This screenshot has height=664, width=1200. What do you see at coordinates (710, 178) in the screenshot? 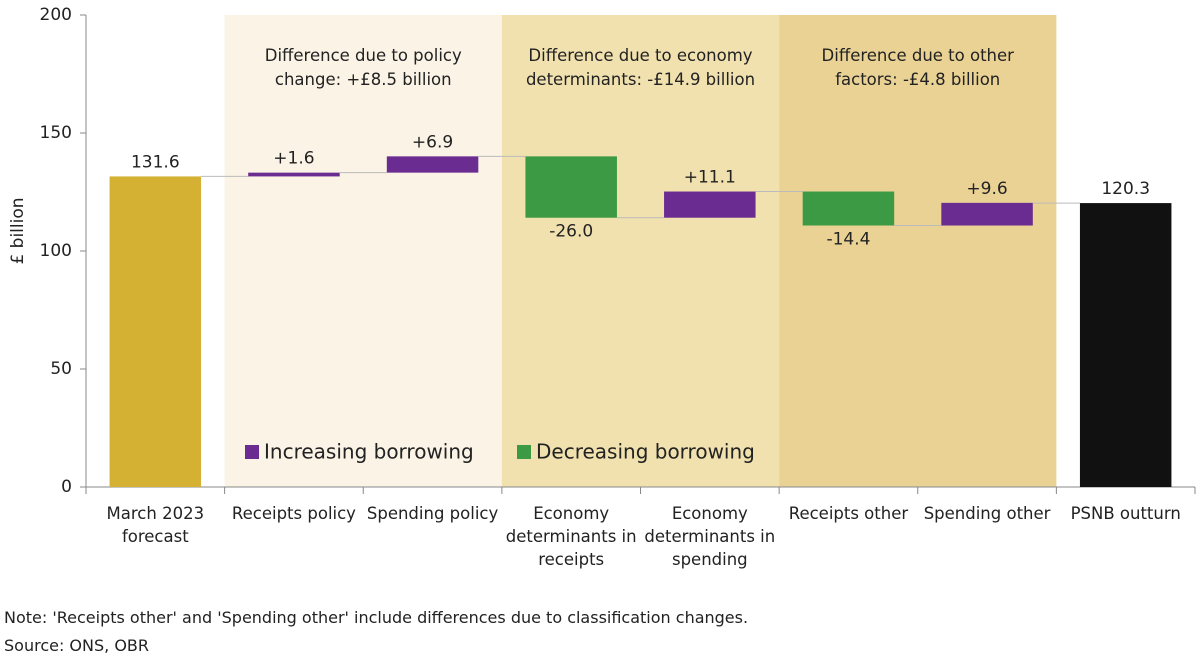
I see `data-label: +11.1` at bounding box center [710, 178].